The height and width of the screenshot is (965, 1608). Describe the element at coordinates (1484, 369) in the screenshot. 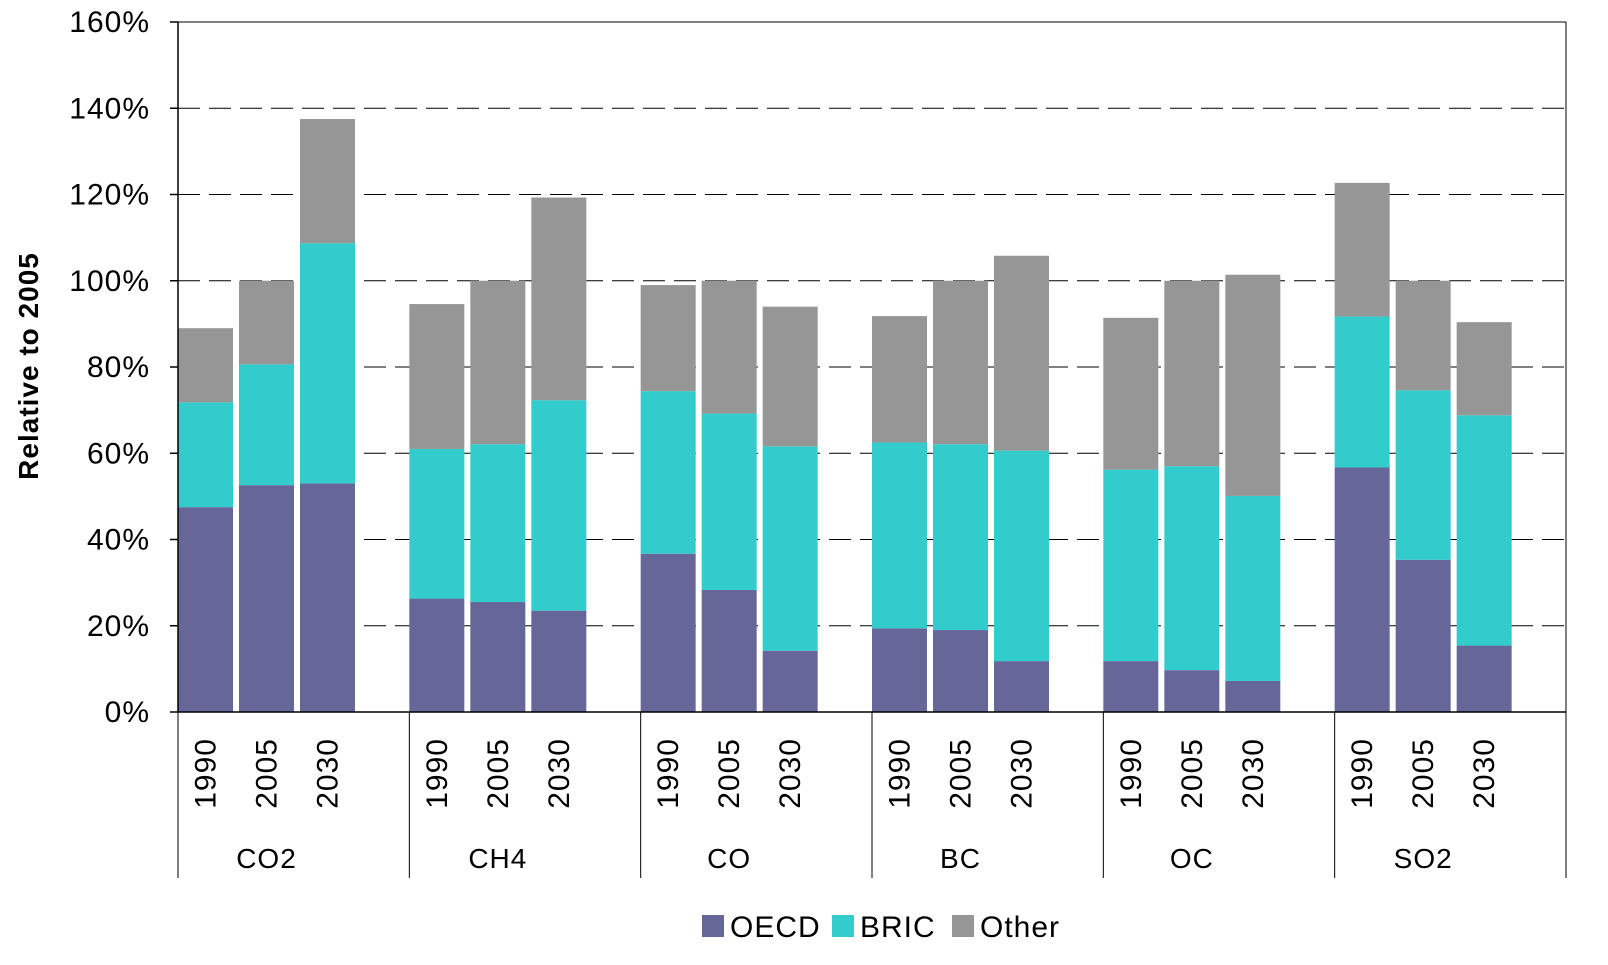

I see `bar-segment-so2-2030-other` at that location.